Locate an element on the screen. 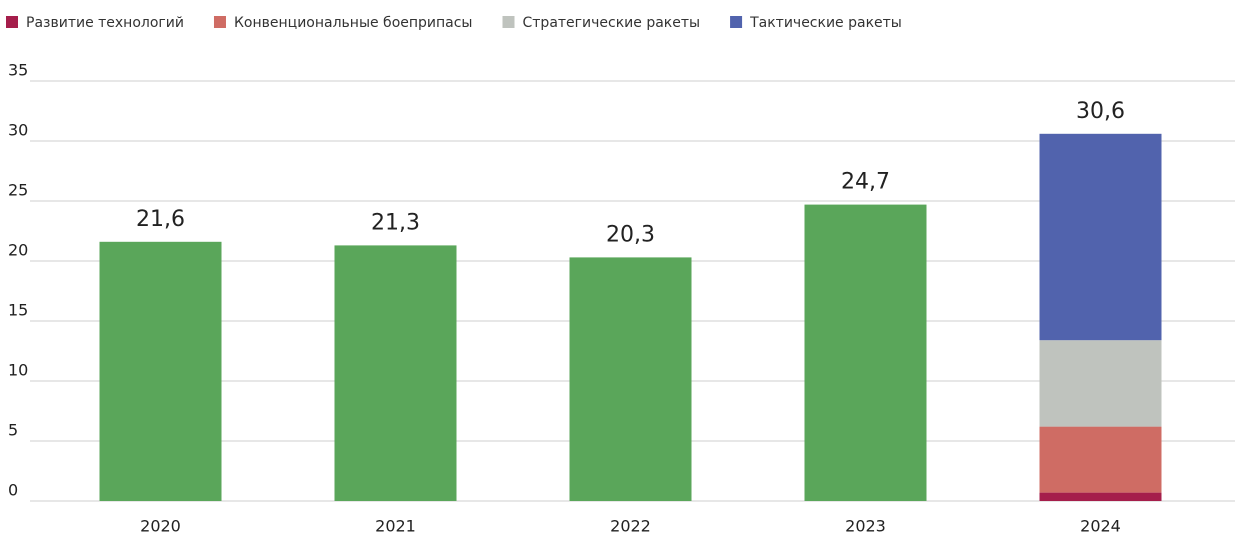 This screenshot has height=537, width=1235. legend-label: Тактические ракеты is located at coordinates (825, 23).